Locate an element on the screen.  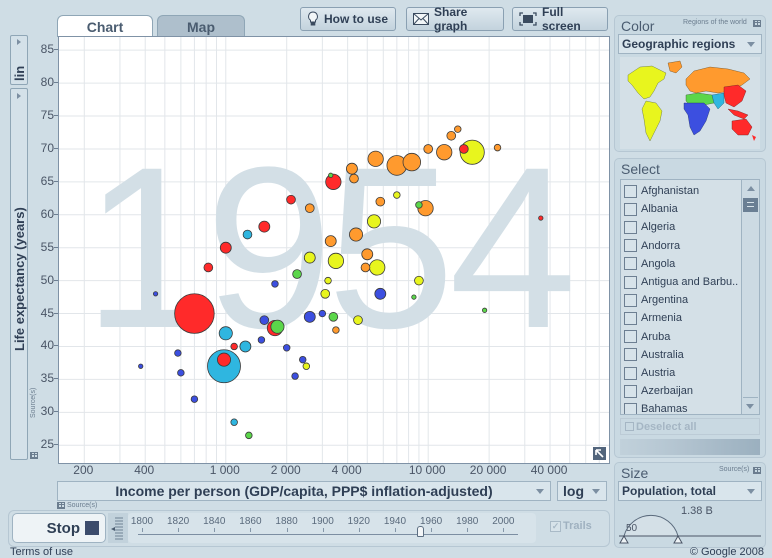
country-list-item: Armenia is located at coordinates (680, 318).